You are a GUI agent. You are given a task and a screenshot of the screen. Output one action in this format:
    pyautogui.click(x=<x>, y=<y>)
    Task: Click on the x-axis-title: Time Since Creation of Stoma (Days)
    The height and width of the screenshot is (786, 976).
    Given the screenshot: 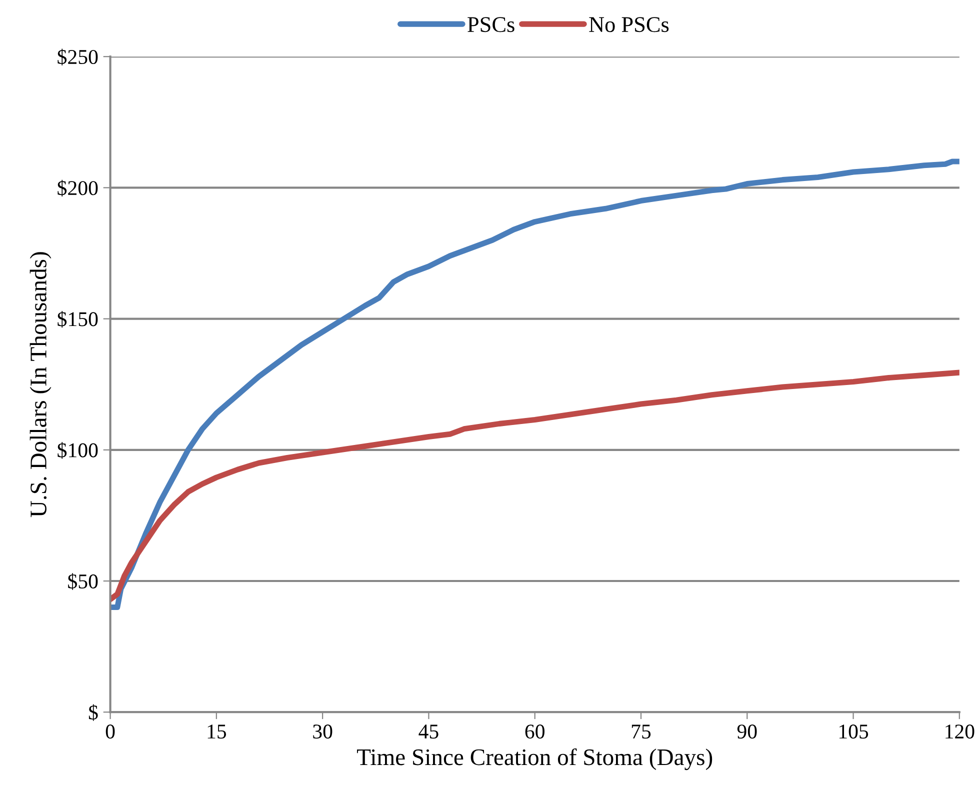 What is the action you would take?
    pyautogui.click(x=534, y=759)
    